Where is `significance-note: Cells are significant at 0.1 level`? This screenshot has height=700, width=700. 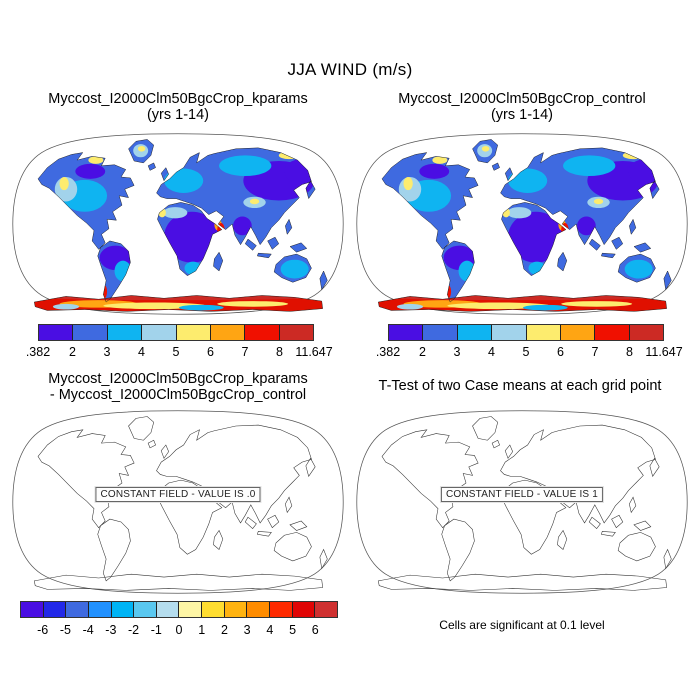 significance-note: Cells are significant at 0.1 level is located at coordinates (522, 625).